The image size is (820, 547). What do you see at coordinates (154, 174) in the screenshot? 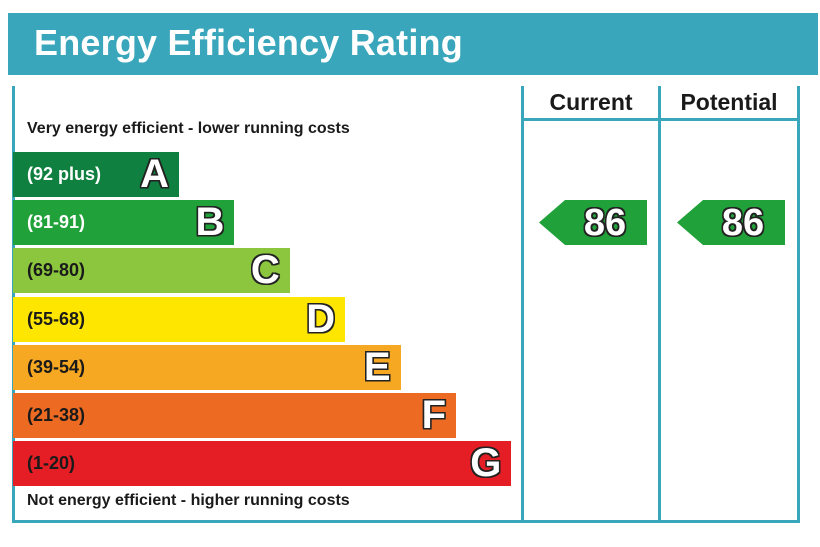
I see `band-letter: A` at bounding box center [154, 174].